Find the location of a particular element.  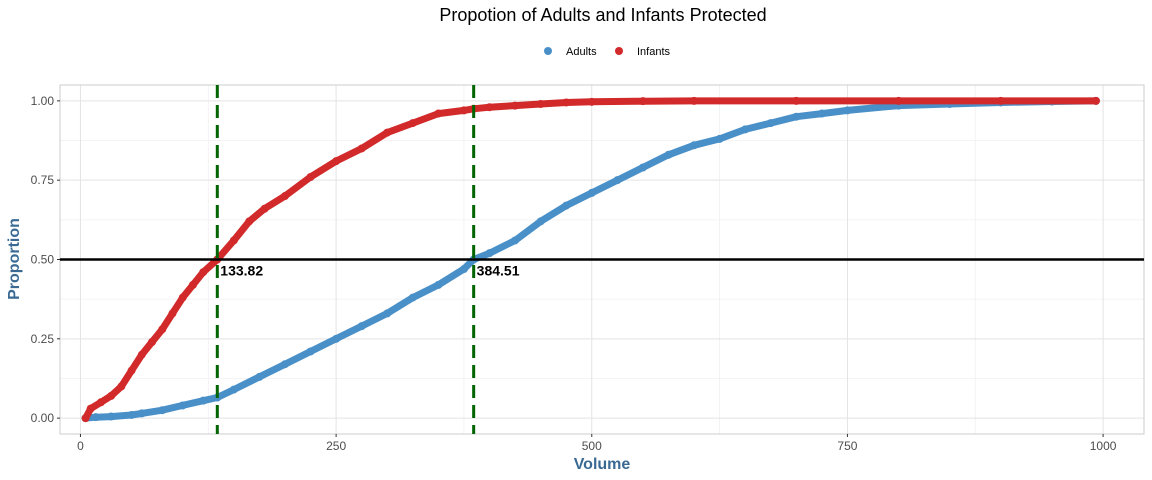

y-axis-title: Proportion is located at coordinates (14, 259).